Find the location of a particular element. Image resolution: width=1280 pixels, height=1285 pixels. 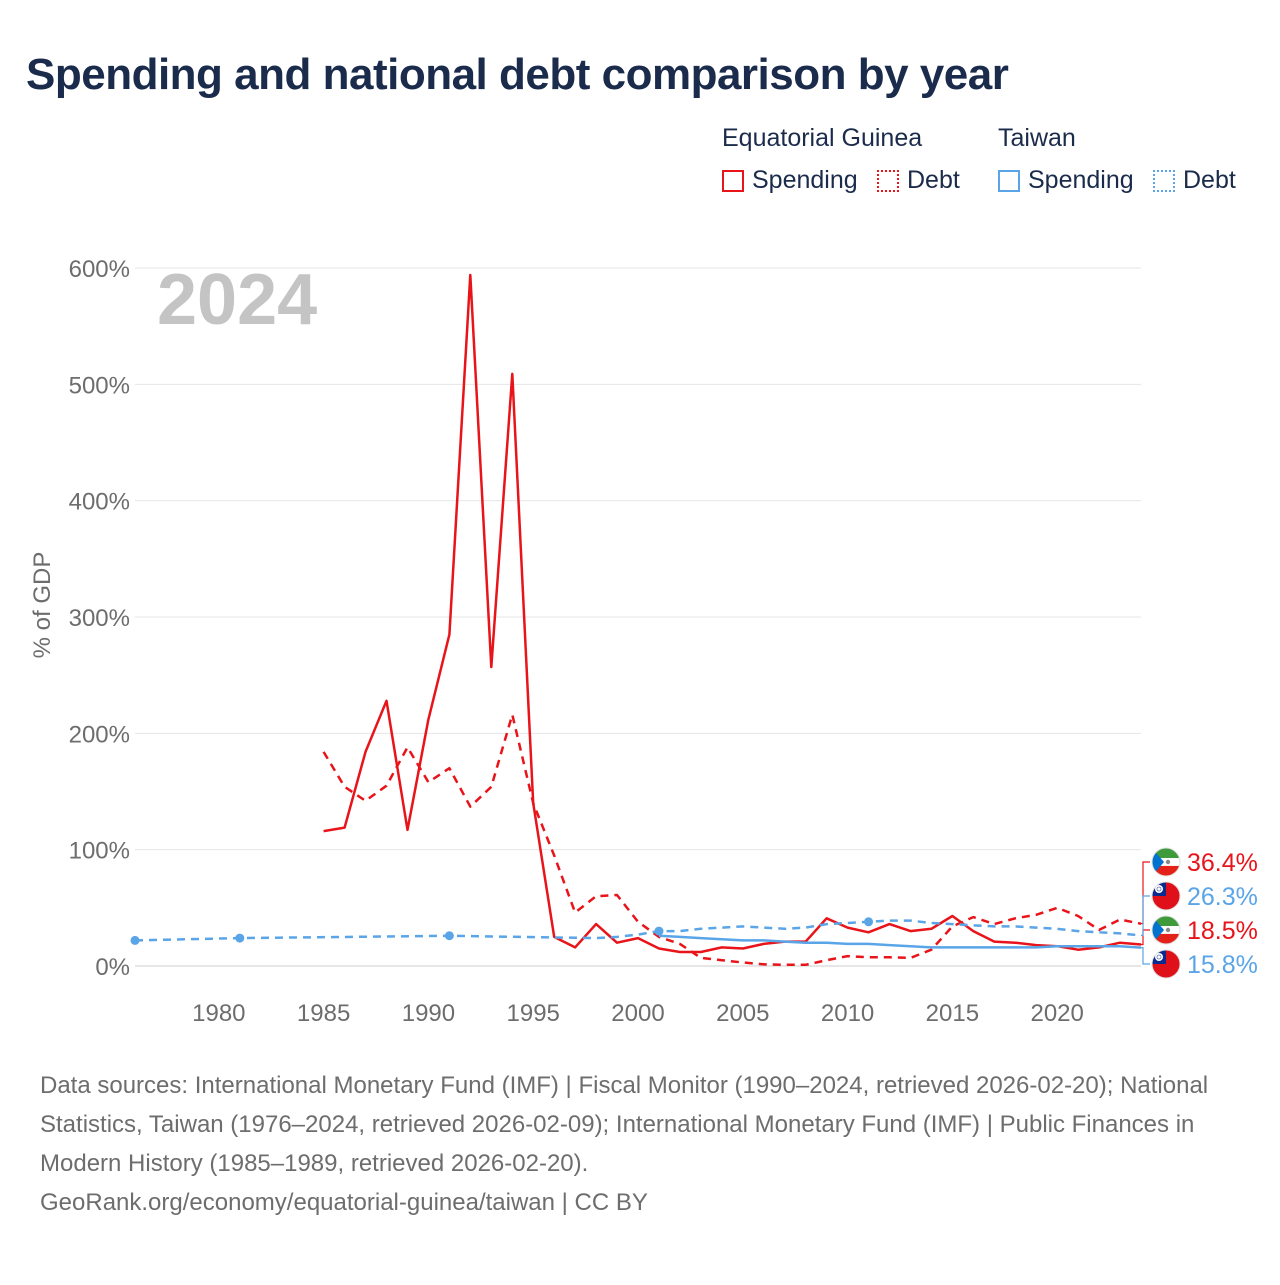

x-tick-label: 2020 is located at coordinates (1056, 1013).